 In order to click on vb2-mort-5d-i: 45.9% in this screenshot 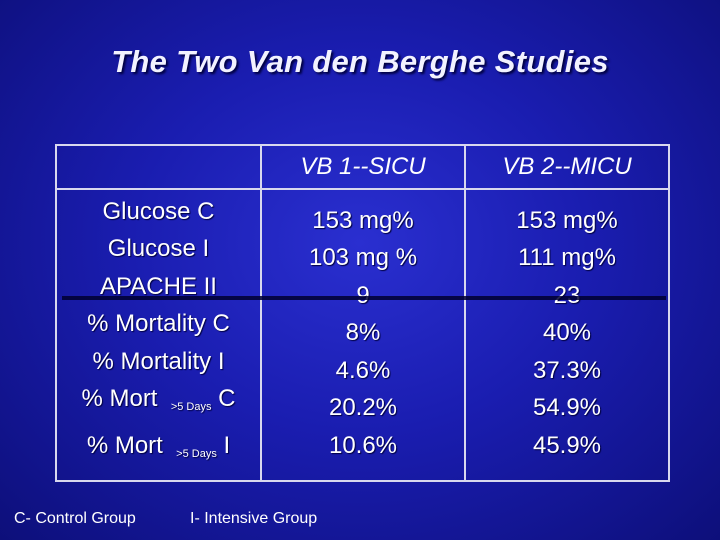, I will do `click(567, 445)`.